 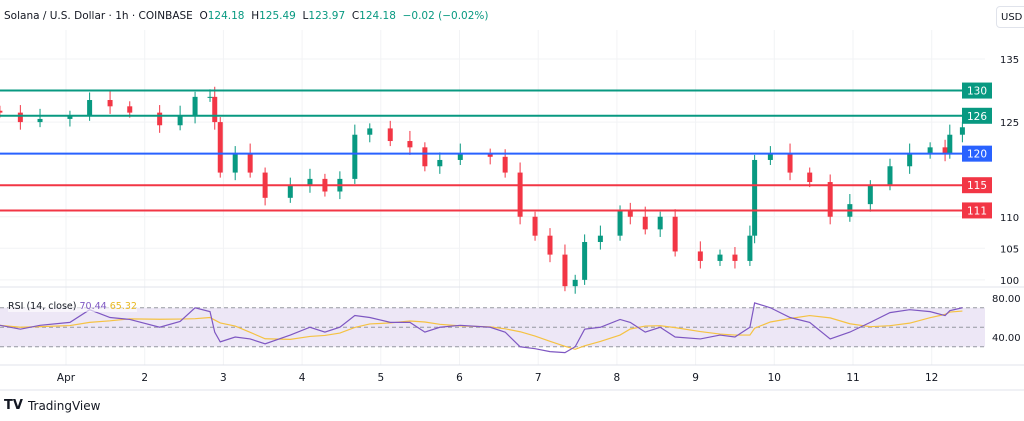 What do you see at coordinates (695, 378) in the screenshot?
I see `time-tick-label: 9` at bounding box center [695, 378].